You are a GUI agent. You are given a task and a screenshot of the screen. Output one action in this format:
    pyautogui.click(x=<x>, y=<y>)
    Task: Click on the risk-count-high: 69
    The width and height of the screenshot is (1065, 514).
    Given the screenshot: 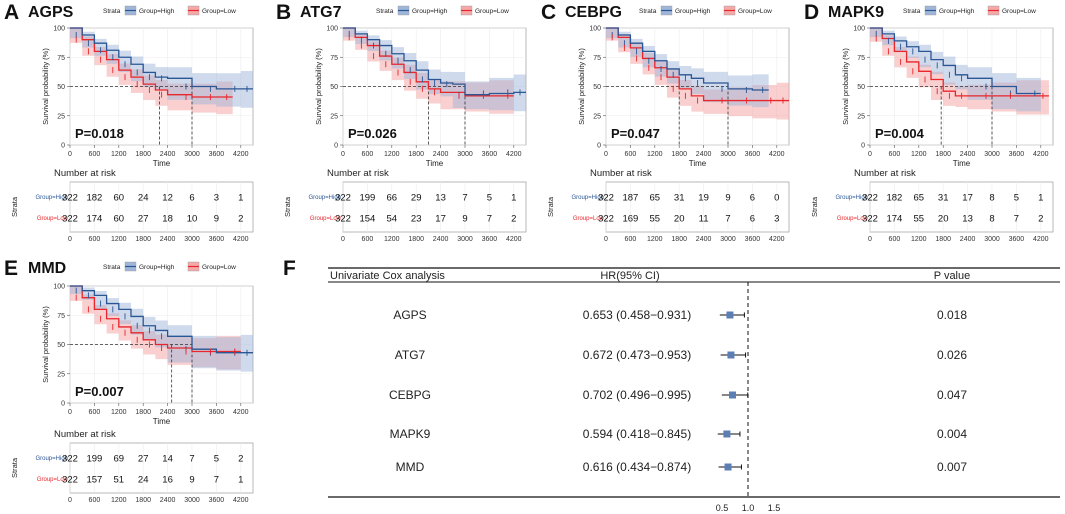 What is the action you would take?
    pyautogui.click(x=119, y=459)
    